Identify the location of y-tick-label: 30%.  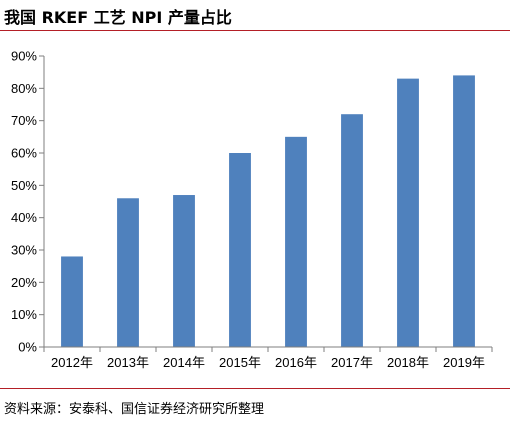
(24, 250).